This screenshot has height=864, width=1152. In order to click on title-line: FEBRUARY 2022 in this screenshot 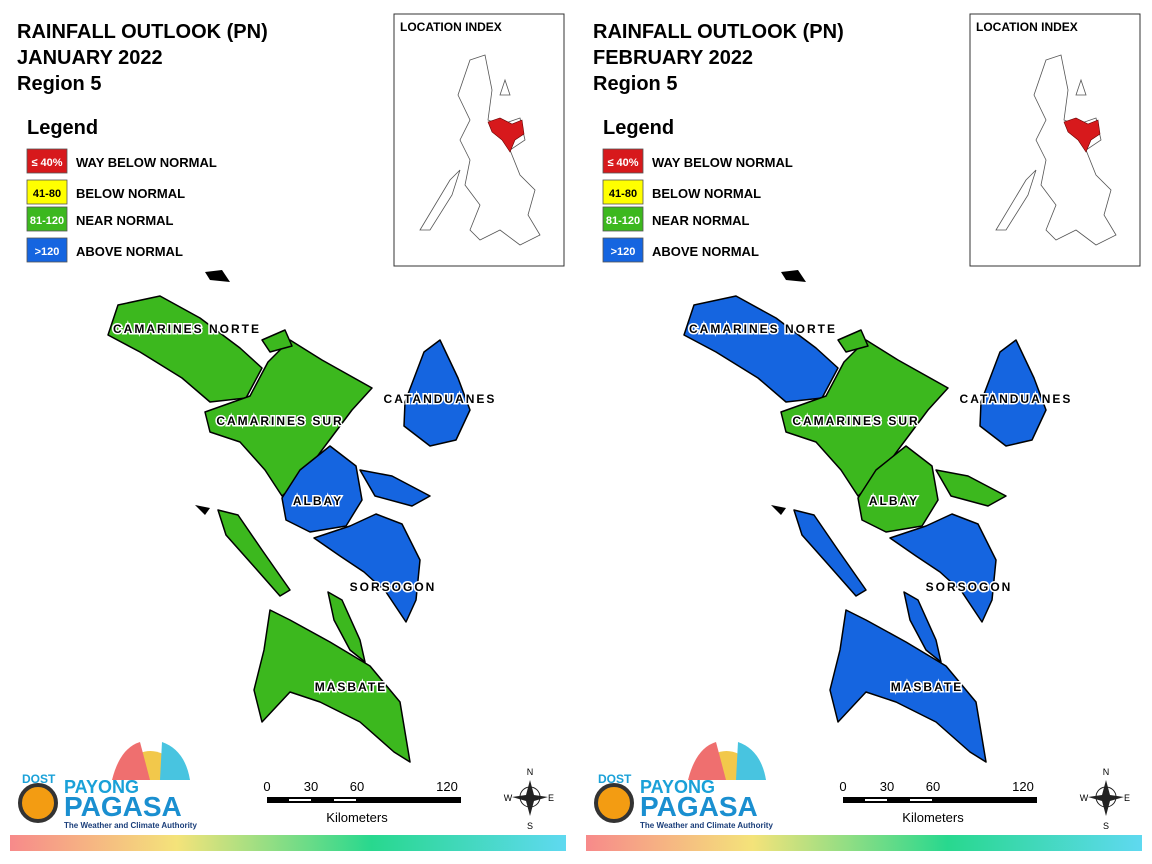, I will do `click(673, 58)`.